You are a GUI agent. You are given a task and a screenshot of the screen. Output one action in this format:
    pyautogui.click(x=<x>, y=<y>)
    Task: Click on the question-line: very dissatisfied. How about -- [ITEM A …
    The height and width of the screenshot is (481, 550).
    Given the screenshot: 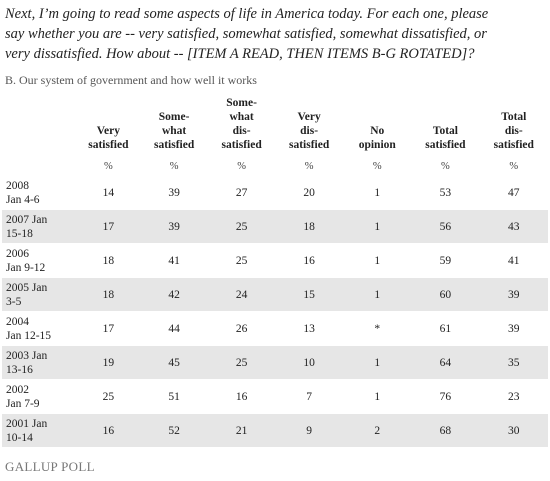 What is the action you would take?
    pyautogui.click(x=240, y=54)
    